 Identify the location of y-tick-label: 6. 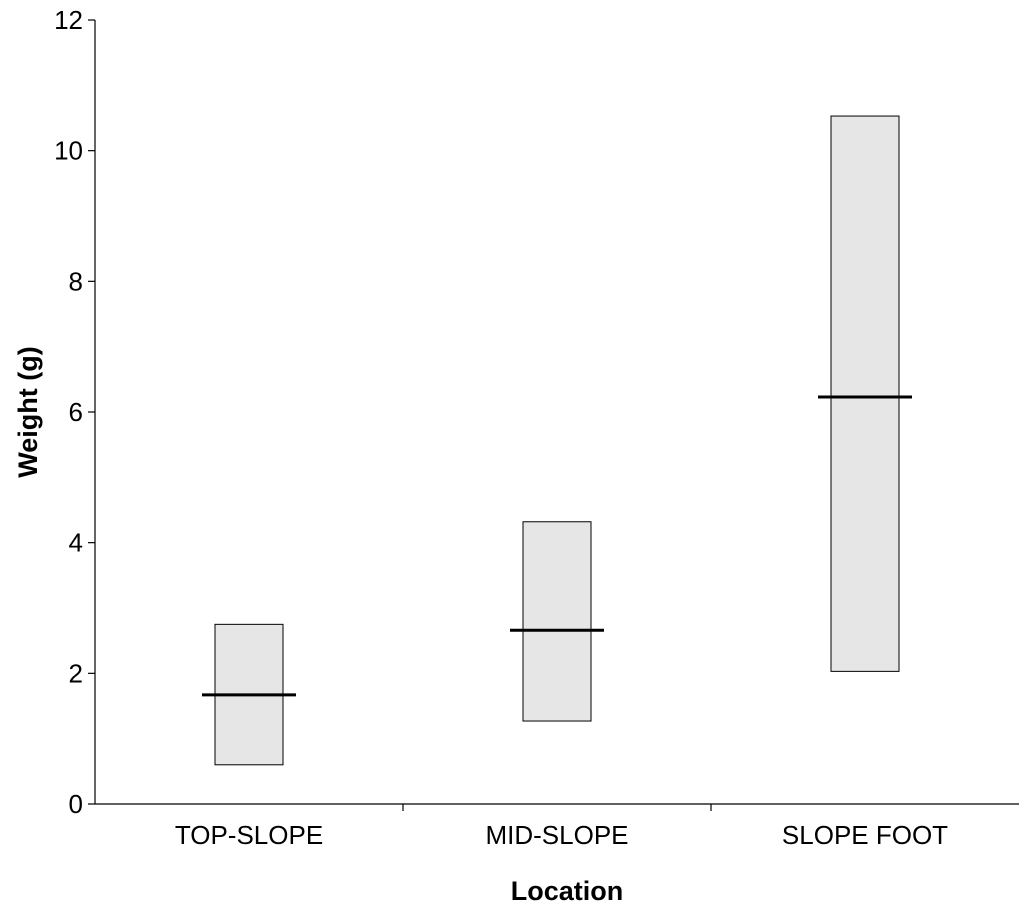
(76, 412).